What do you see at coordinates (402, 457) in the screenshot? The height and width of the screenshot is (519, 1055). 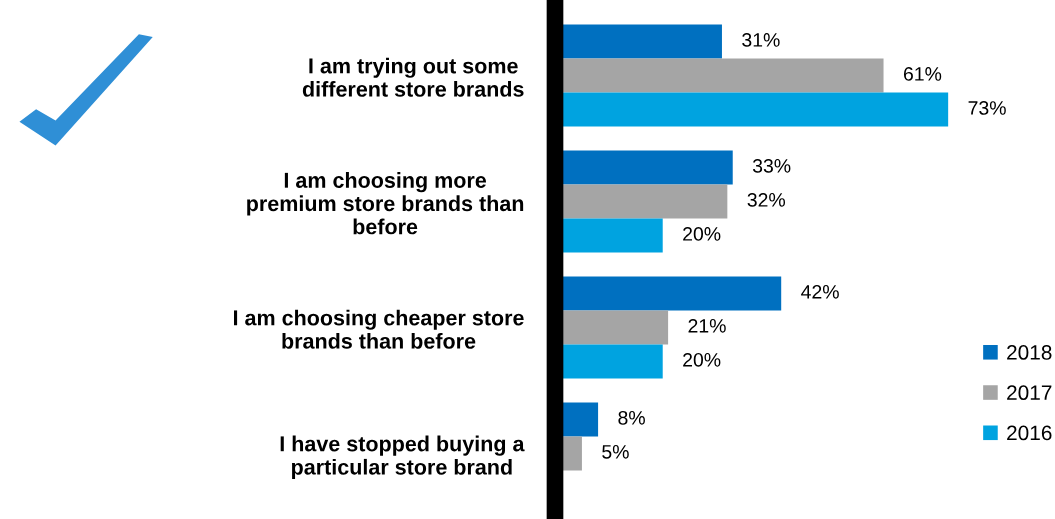 I see `y-tick-label: I have stopped buying a particular store brand` at bounding box center [402, 457].